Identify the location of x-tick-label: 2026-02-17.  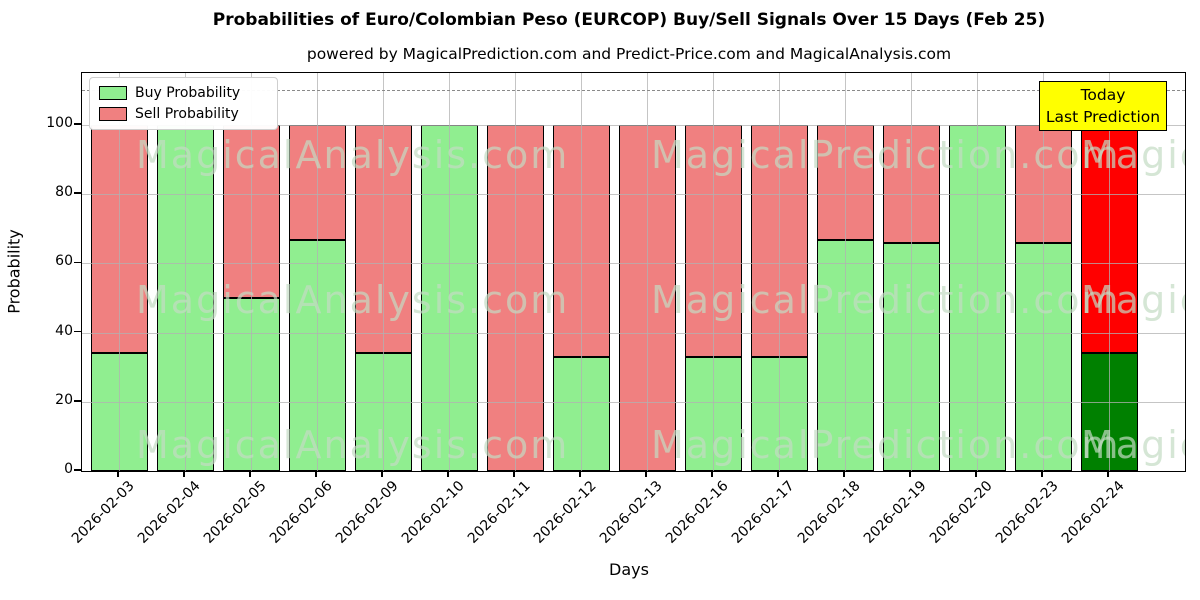
(763, 512).